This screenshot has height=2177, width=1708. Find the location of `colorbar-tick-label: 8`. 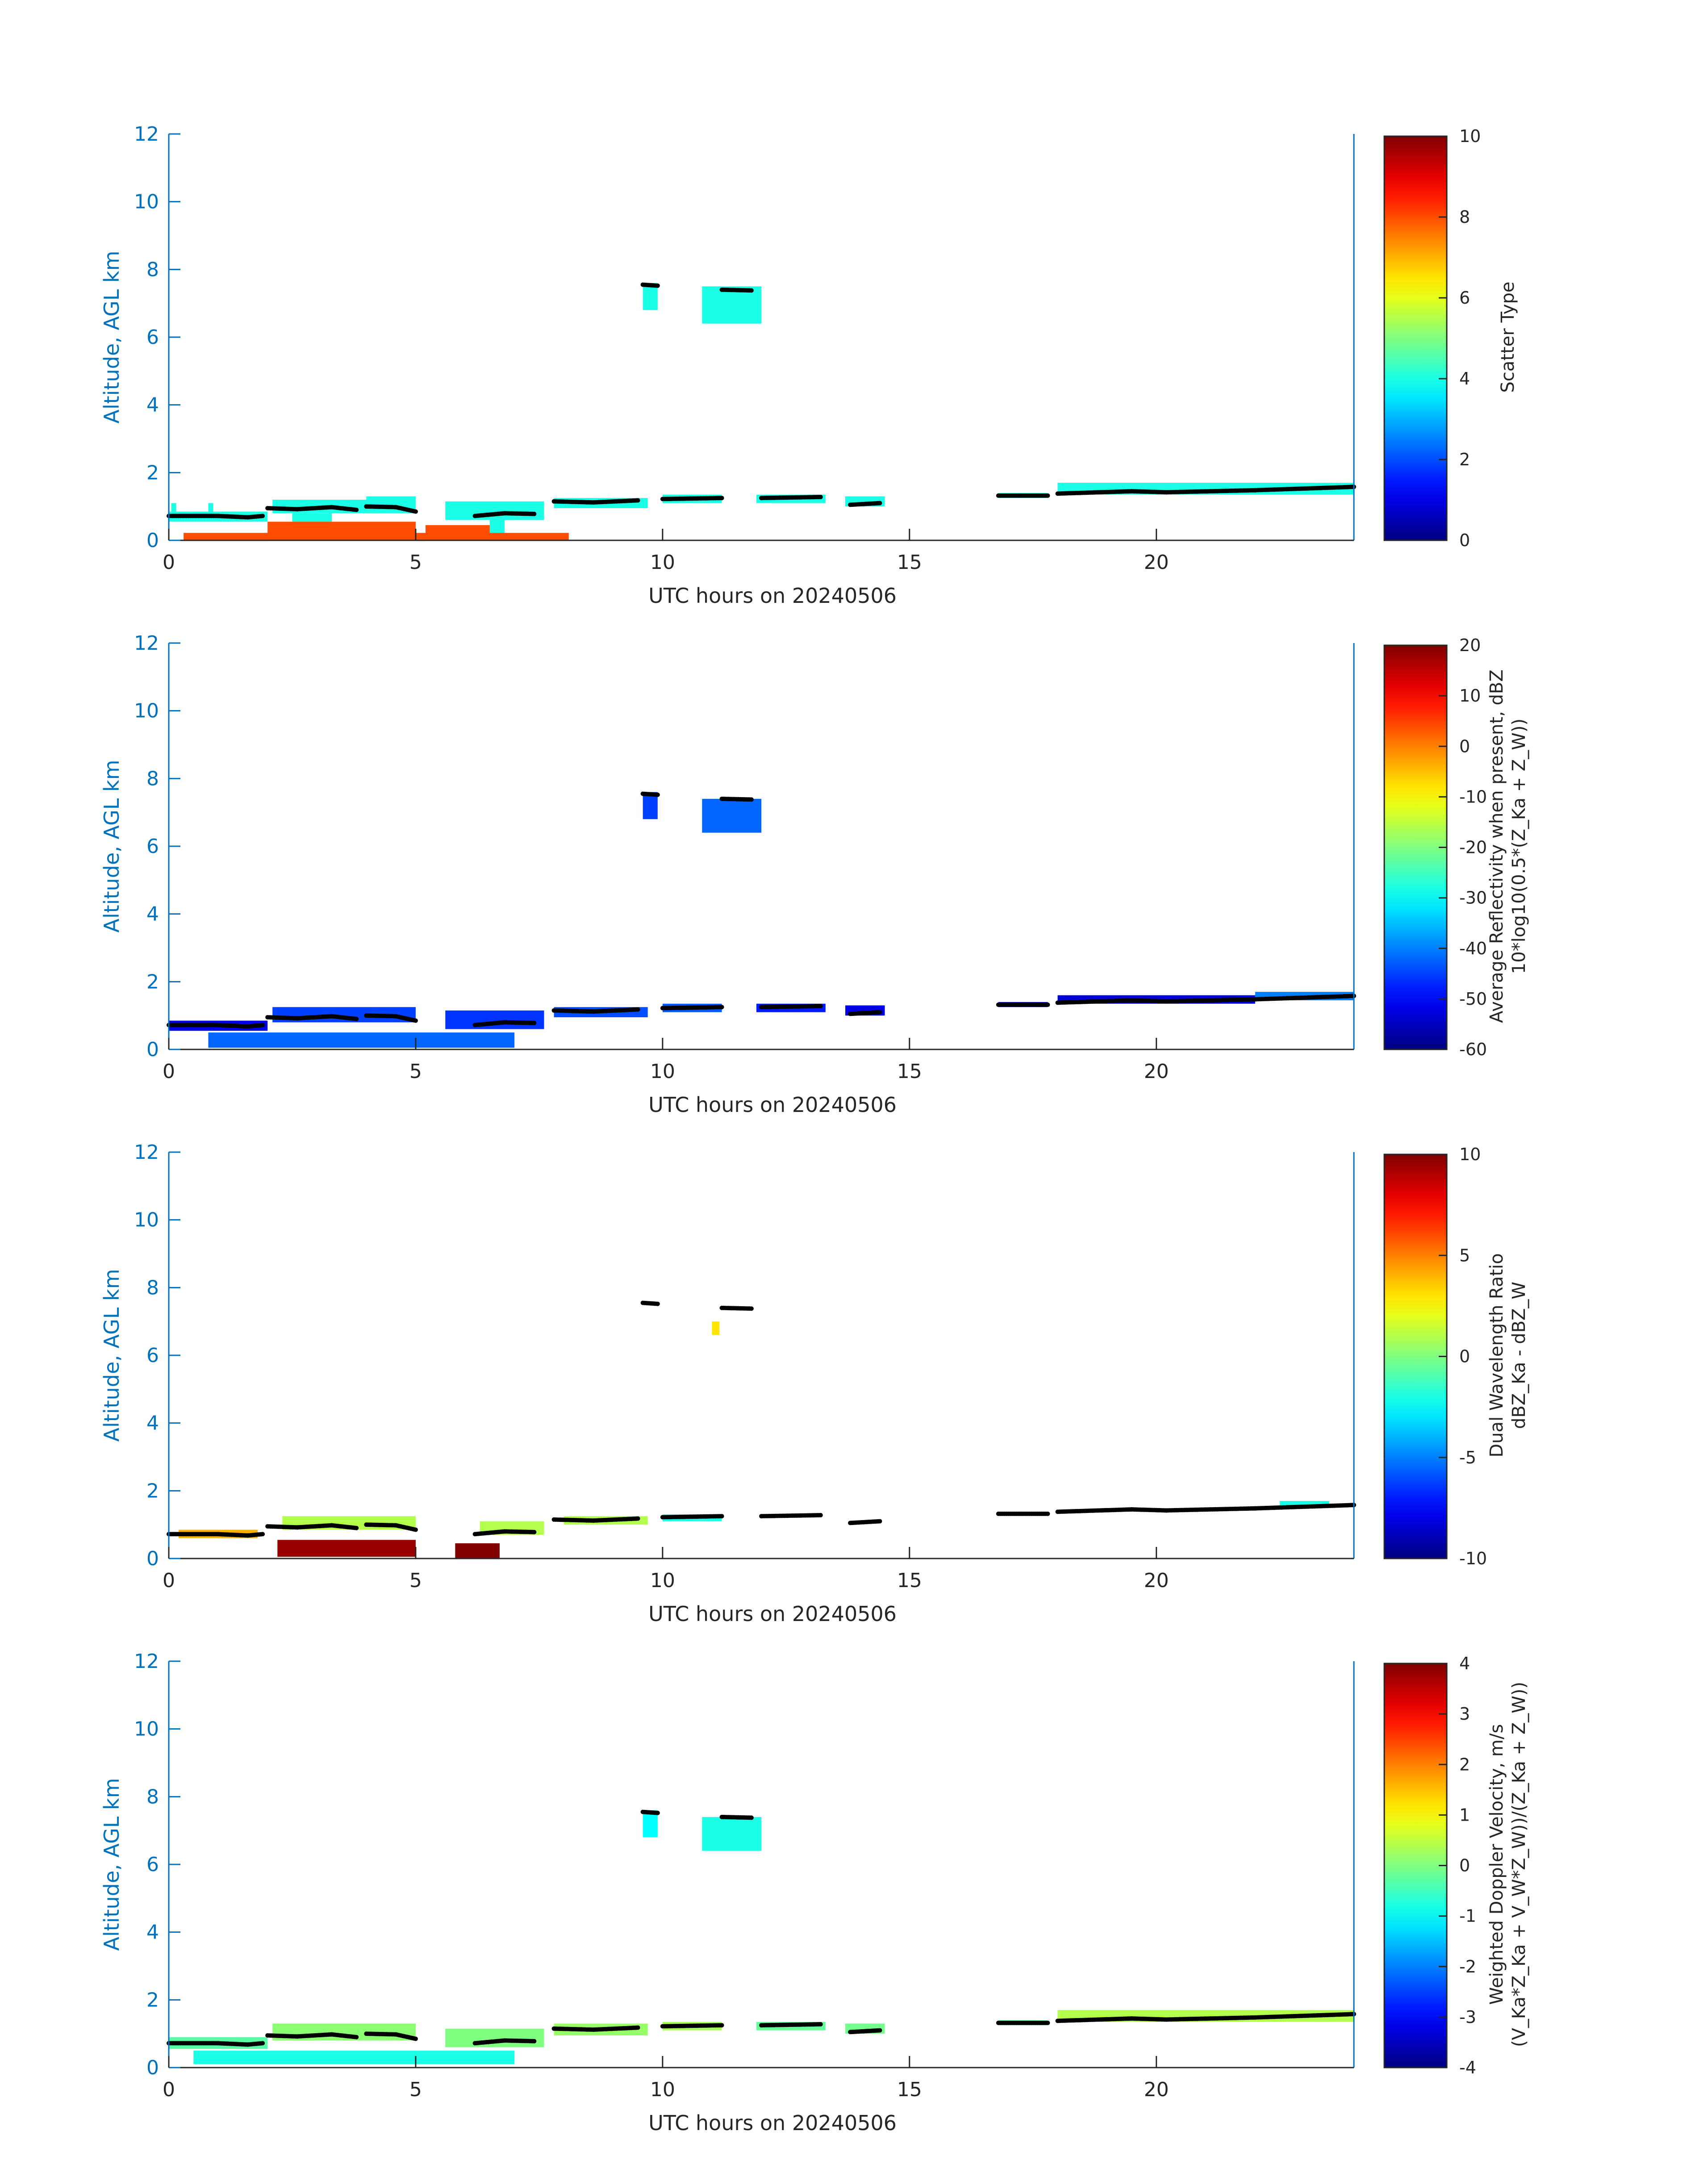

colorbar-tick-label: 8 is located at coordinates (1464, 217).